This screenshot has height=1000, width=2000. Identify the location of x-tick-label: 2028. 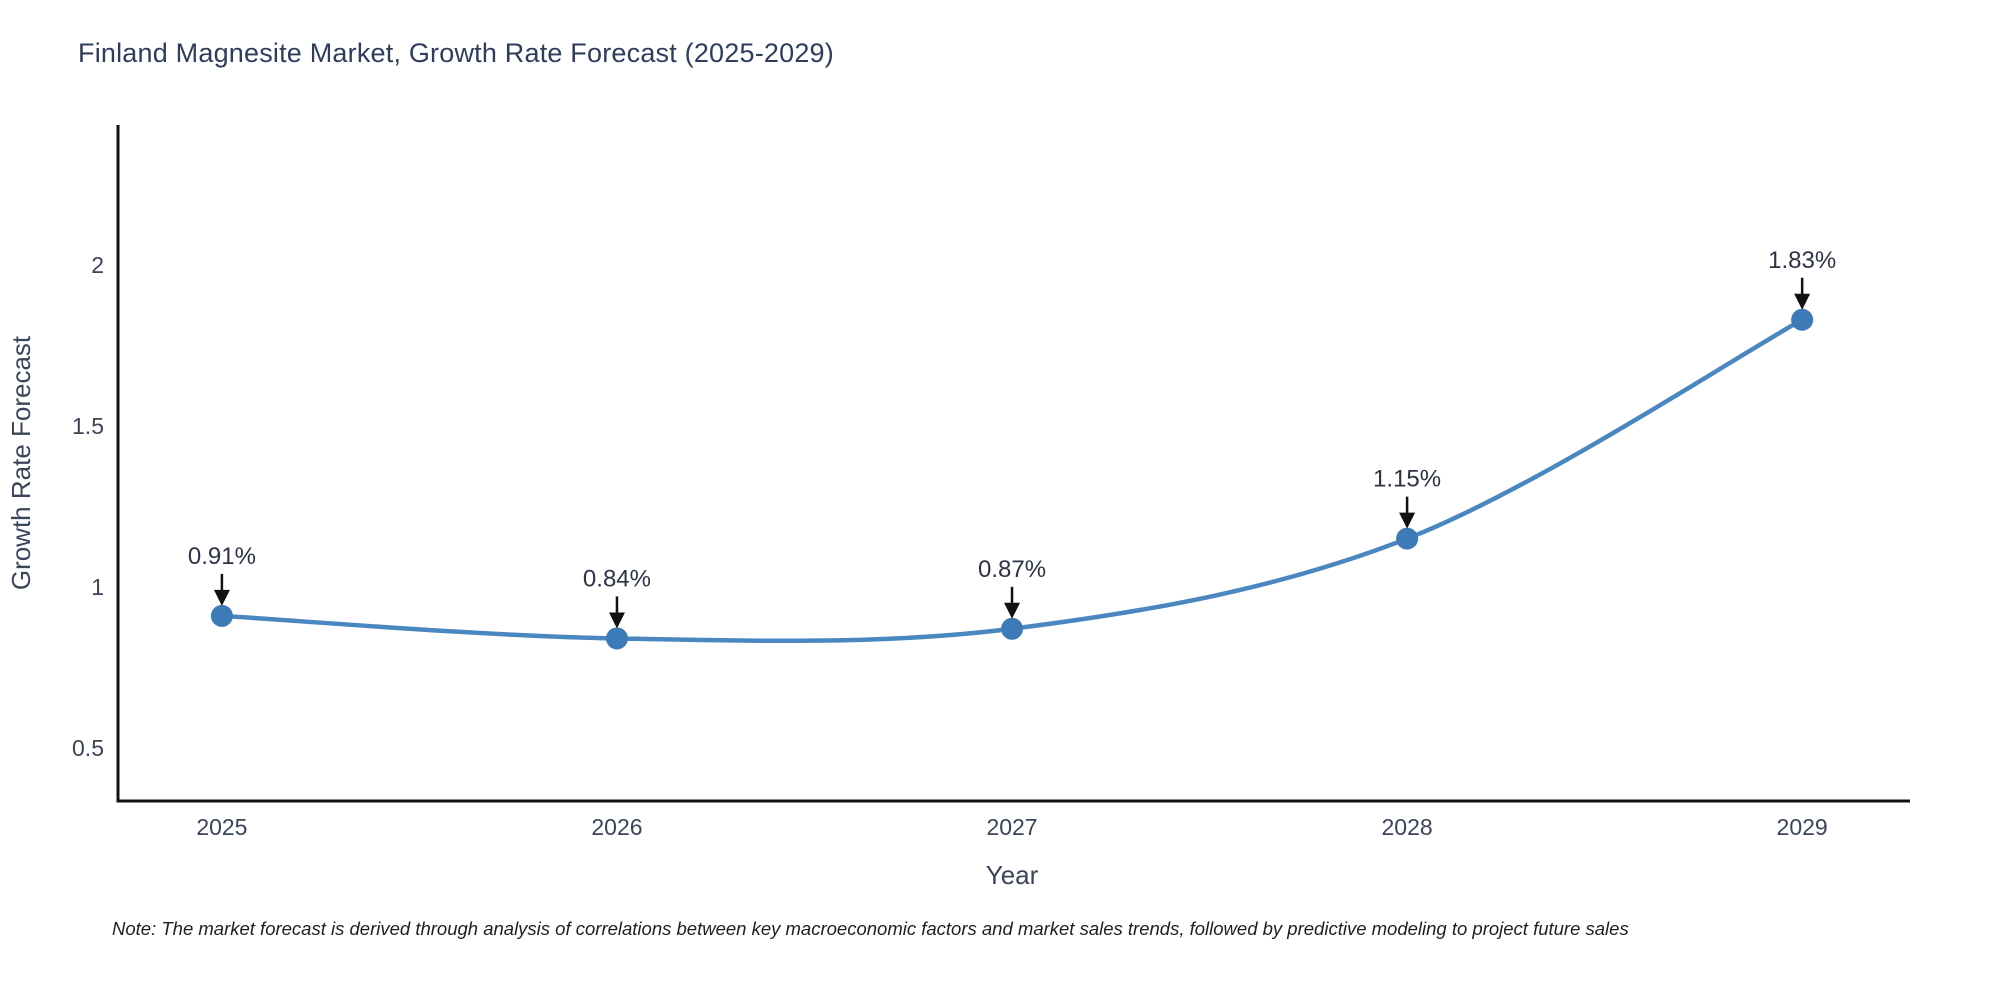
(1407, 827).